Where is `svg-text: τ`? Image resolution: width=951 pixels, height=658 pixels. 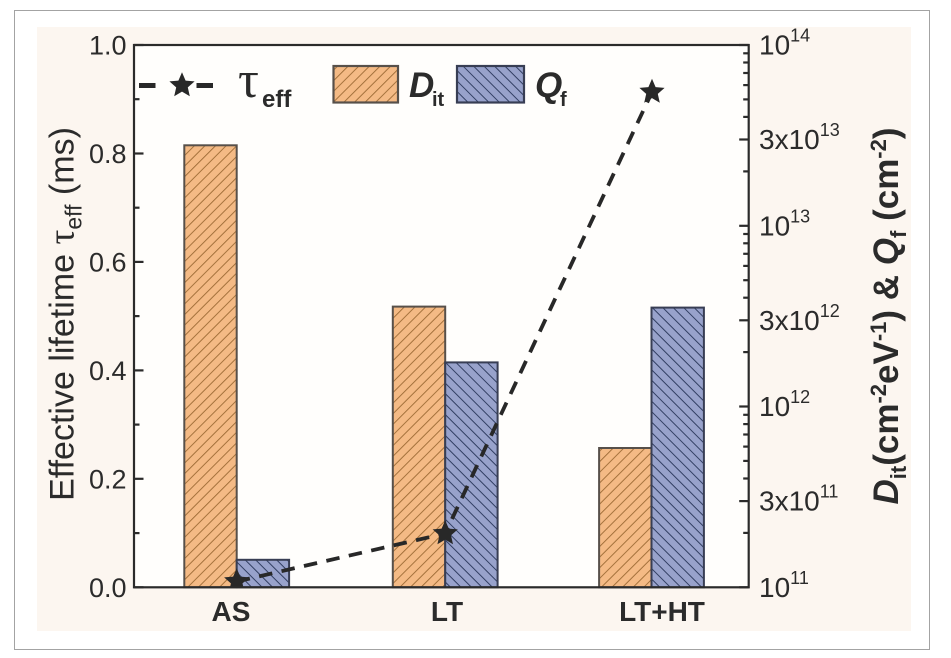
svg-text: τ is located at coordinates (248, 80).